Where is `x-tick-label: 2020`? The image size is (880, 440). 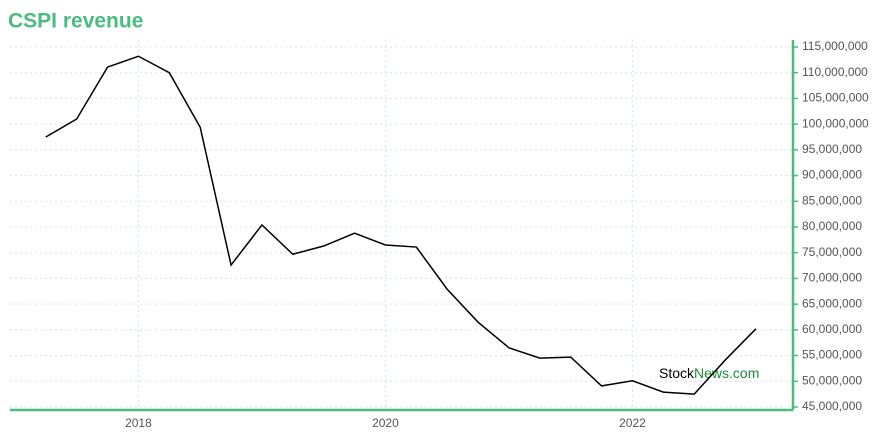 x-tick-label: 2020 is located at coordinates (385, 423).